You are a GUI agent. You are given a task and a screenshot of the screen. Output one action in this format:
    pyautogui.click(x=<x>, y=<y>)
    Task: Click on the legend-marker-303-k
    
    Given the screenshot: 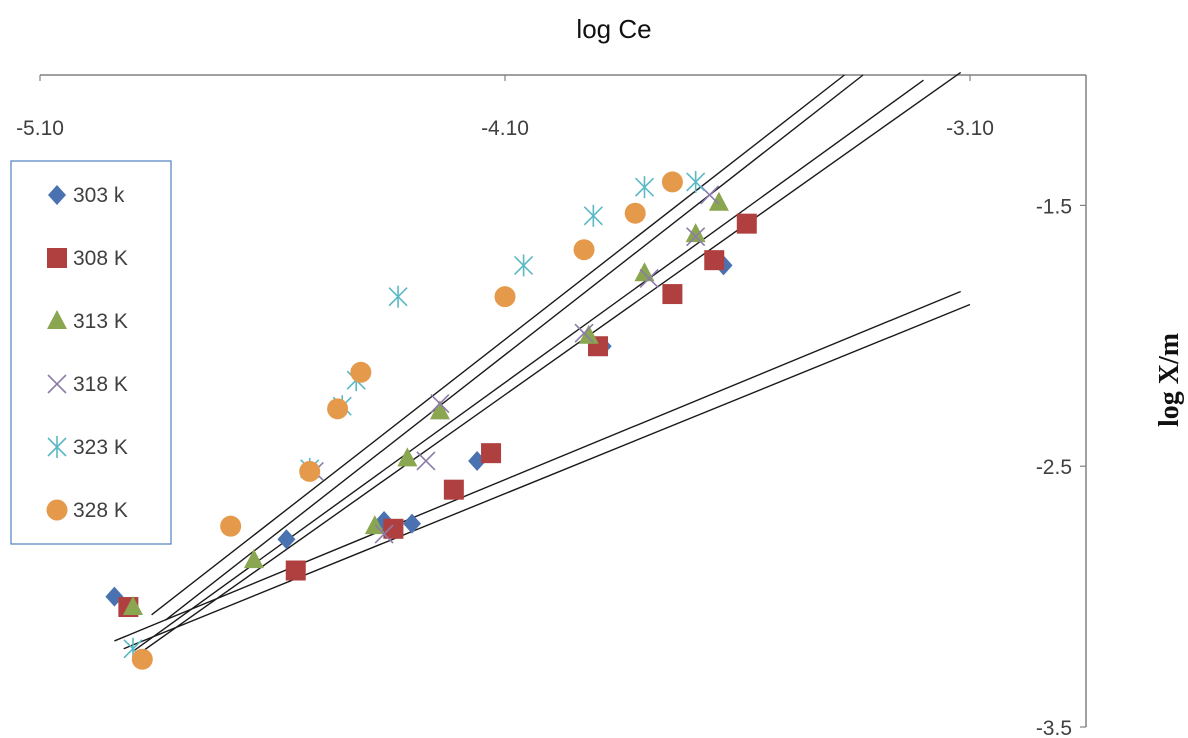 What is the action you would take?
    pyautogui.click(x=57, y=195)
    